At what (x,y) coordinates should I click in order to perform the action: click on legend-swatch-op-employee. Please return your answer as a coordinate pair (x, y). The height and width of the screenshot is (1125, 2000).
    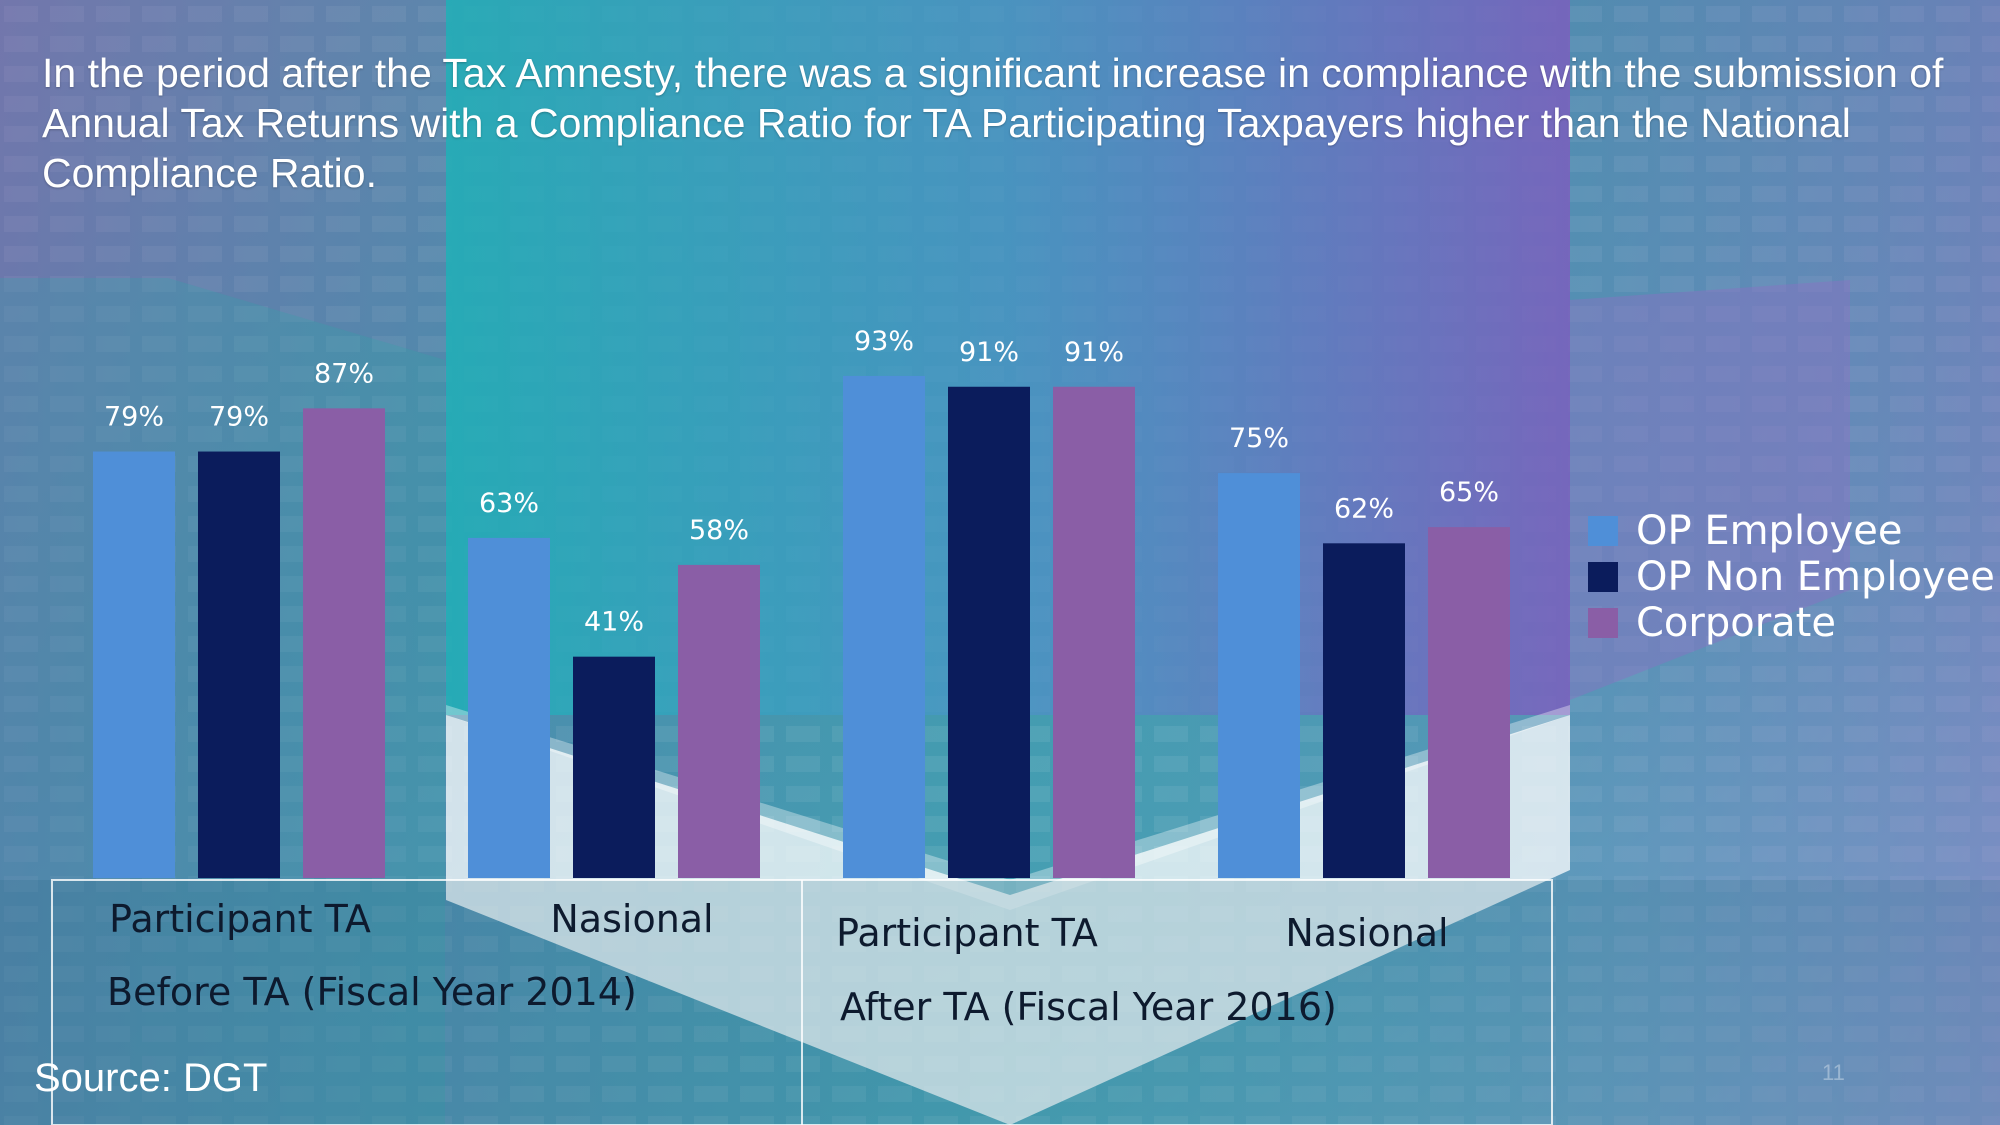
    Looking at the image, I should click on (1603, 531).